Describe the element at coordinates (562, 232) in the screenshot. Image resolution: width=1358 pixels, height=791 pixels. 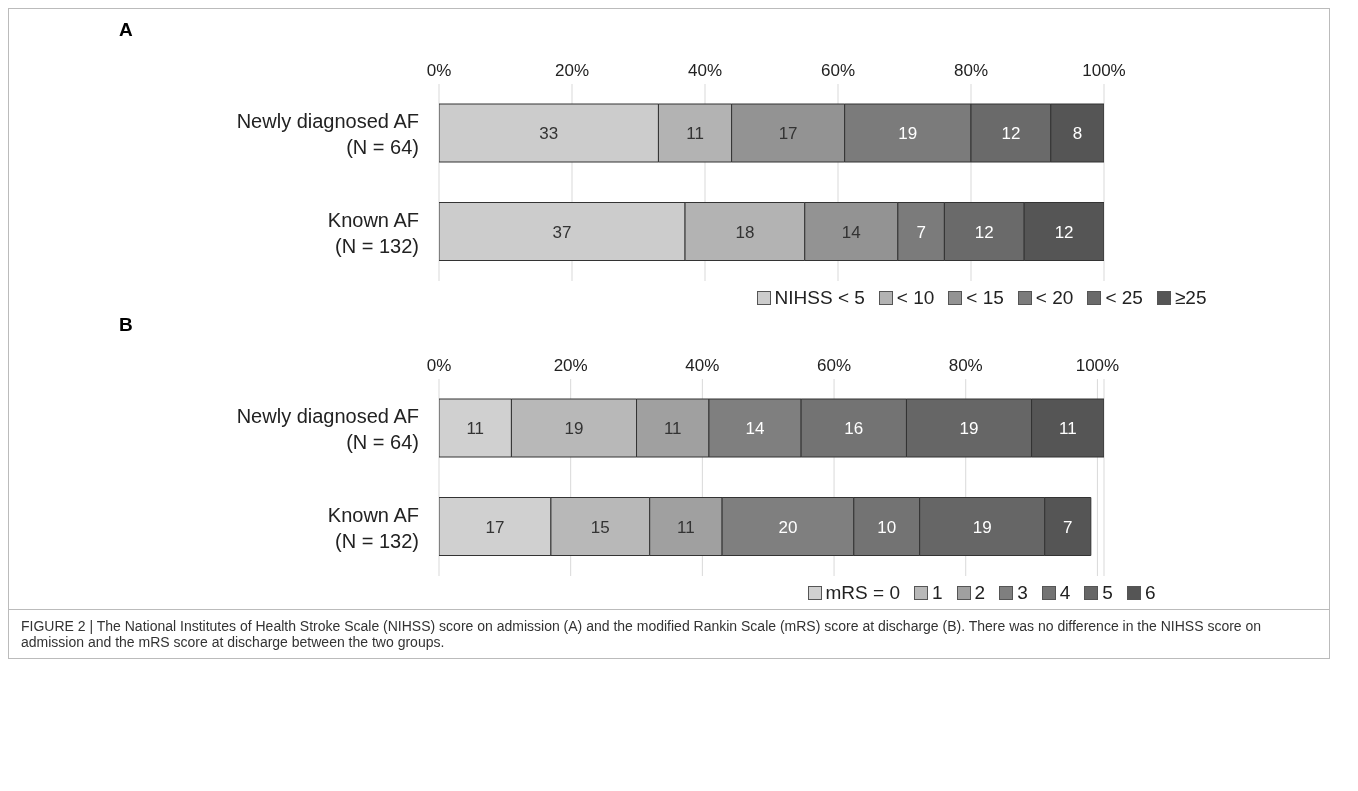
I see `data-label: 37` at that location.